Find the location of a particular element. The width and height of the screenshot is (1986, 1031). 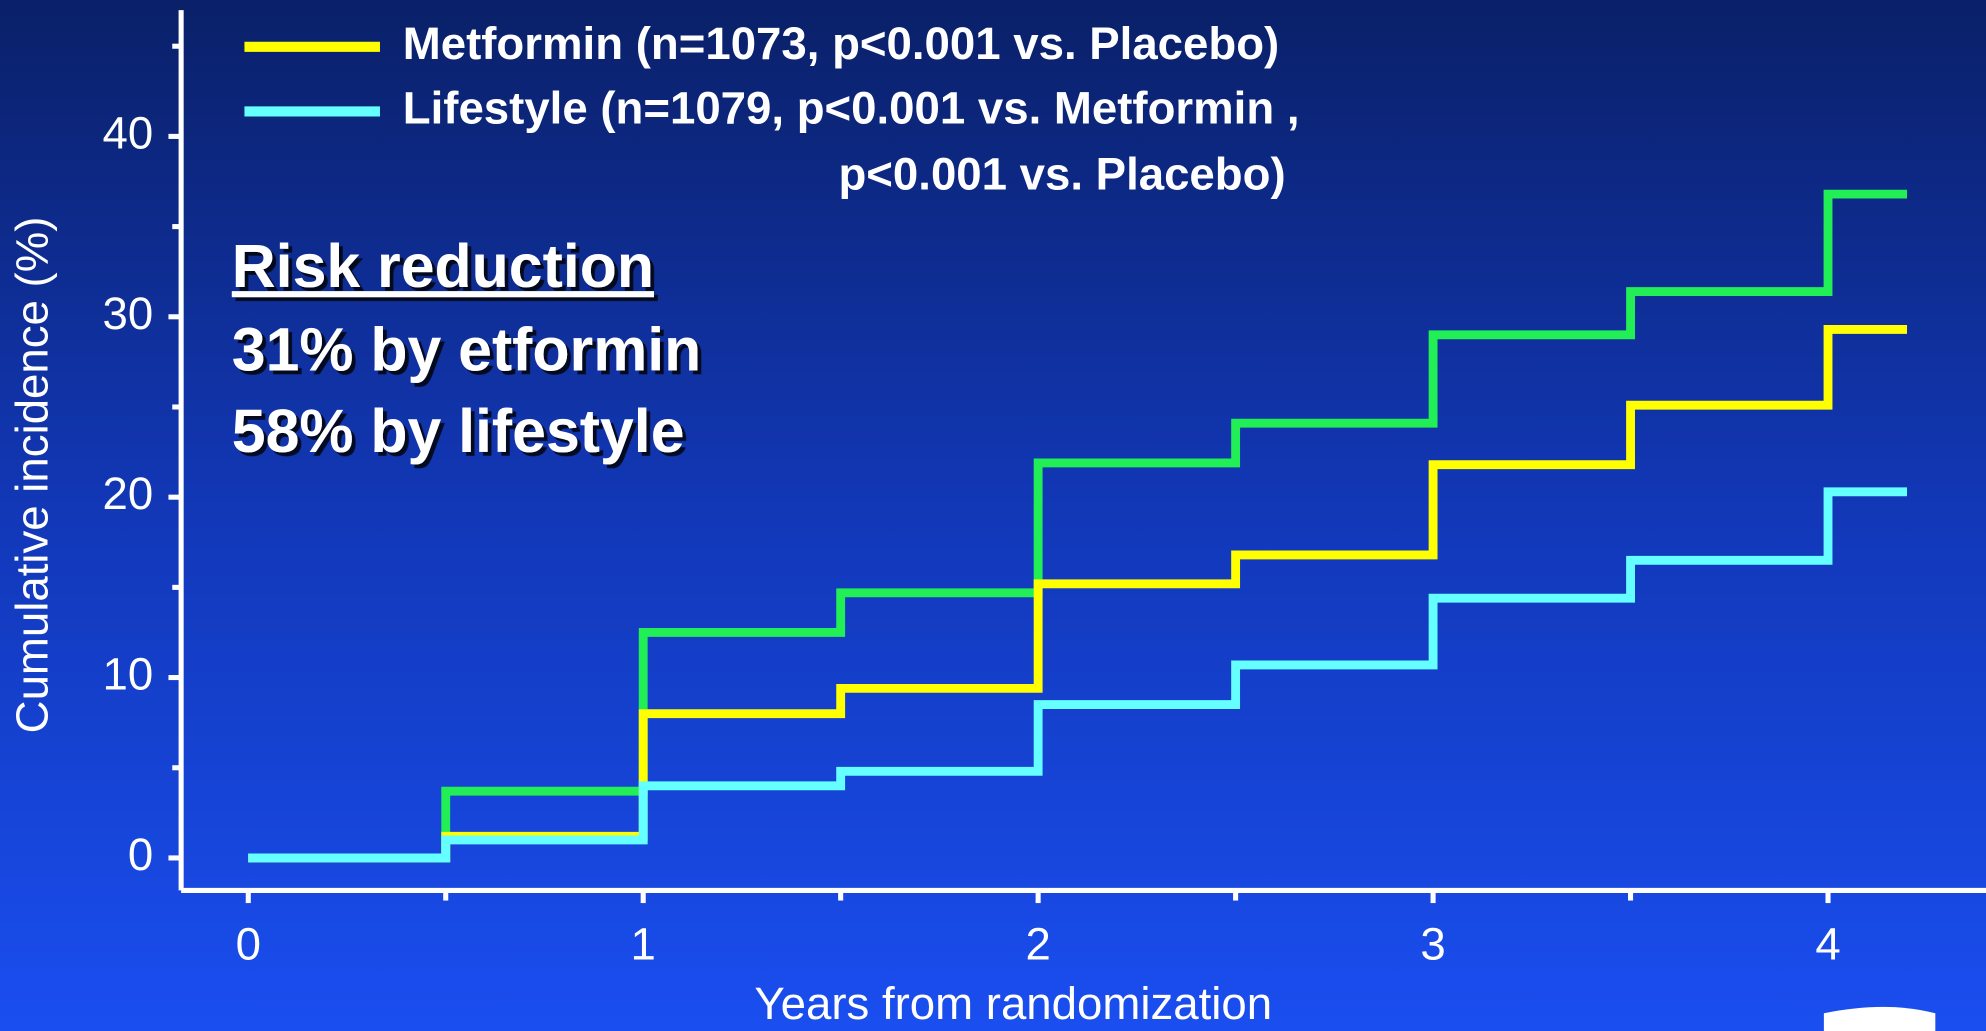

x-tick-label: 2 is located at coordinates (1037, 943).